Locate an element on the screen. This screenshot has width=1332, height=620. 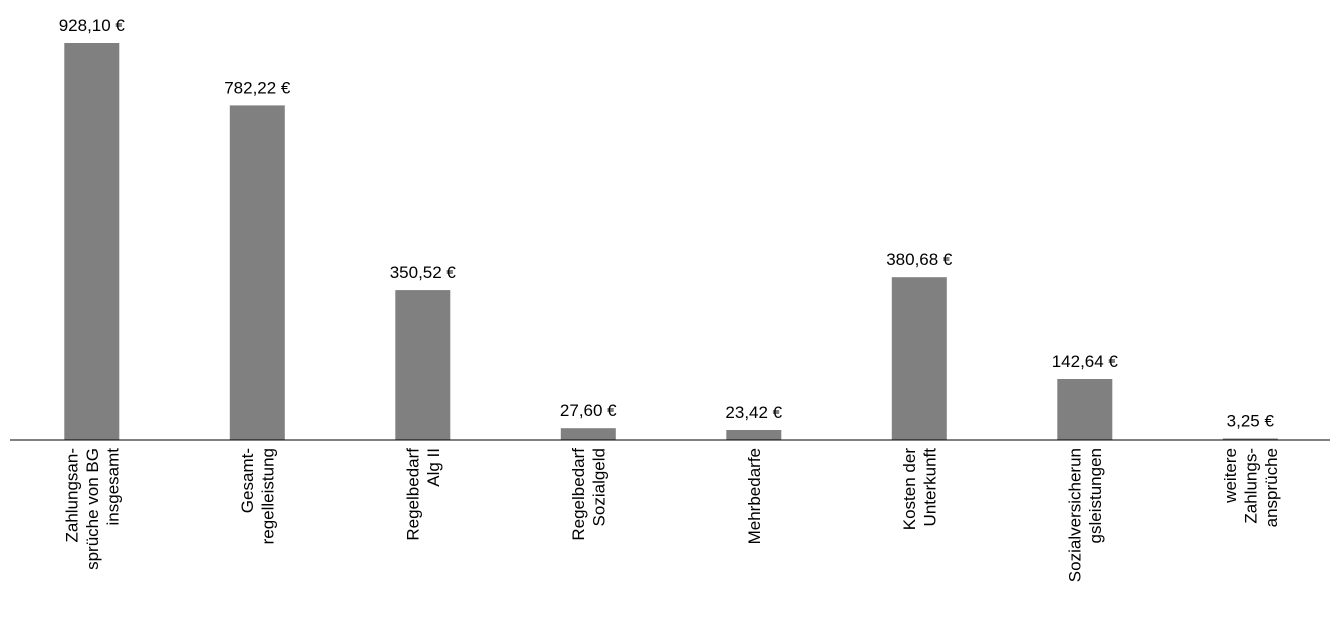
category-label-0-line-2: insgesamt is located at coordinates (112, 487).